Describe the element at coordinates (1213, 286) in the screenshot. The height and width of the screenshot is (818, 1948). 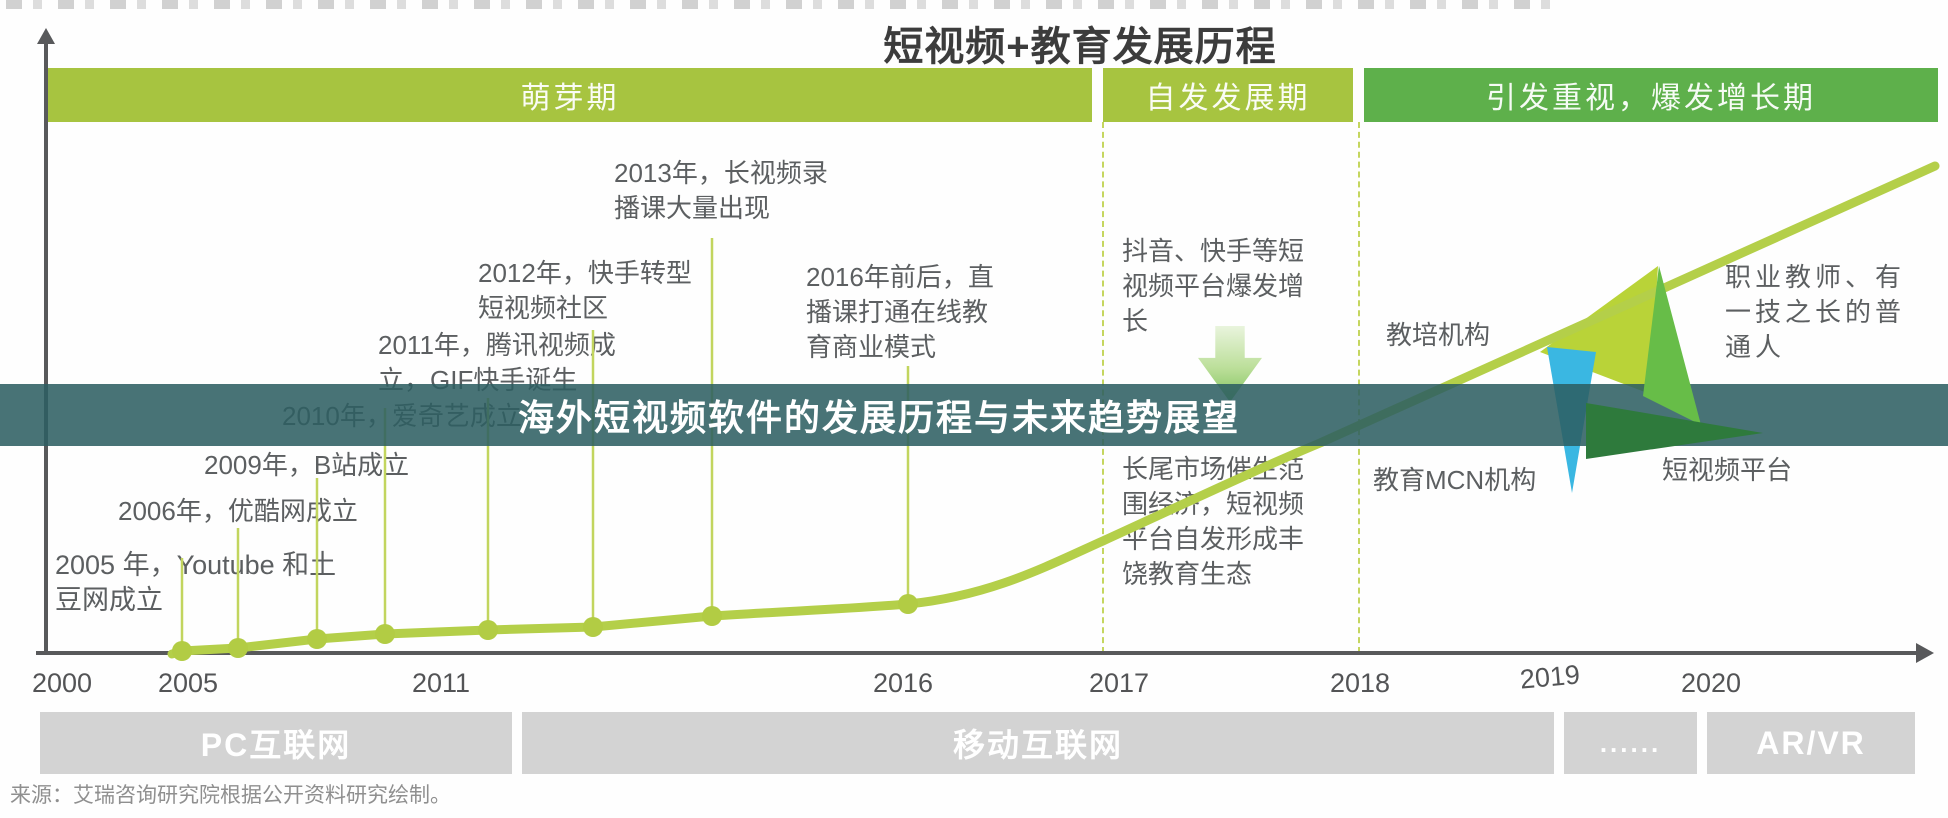
I see `annotation-douyin-kuaishou-growth: 抖音、快手等短视频平台爆发增长` at that location.